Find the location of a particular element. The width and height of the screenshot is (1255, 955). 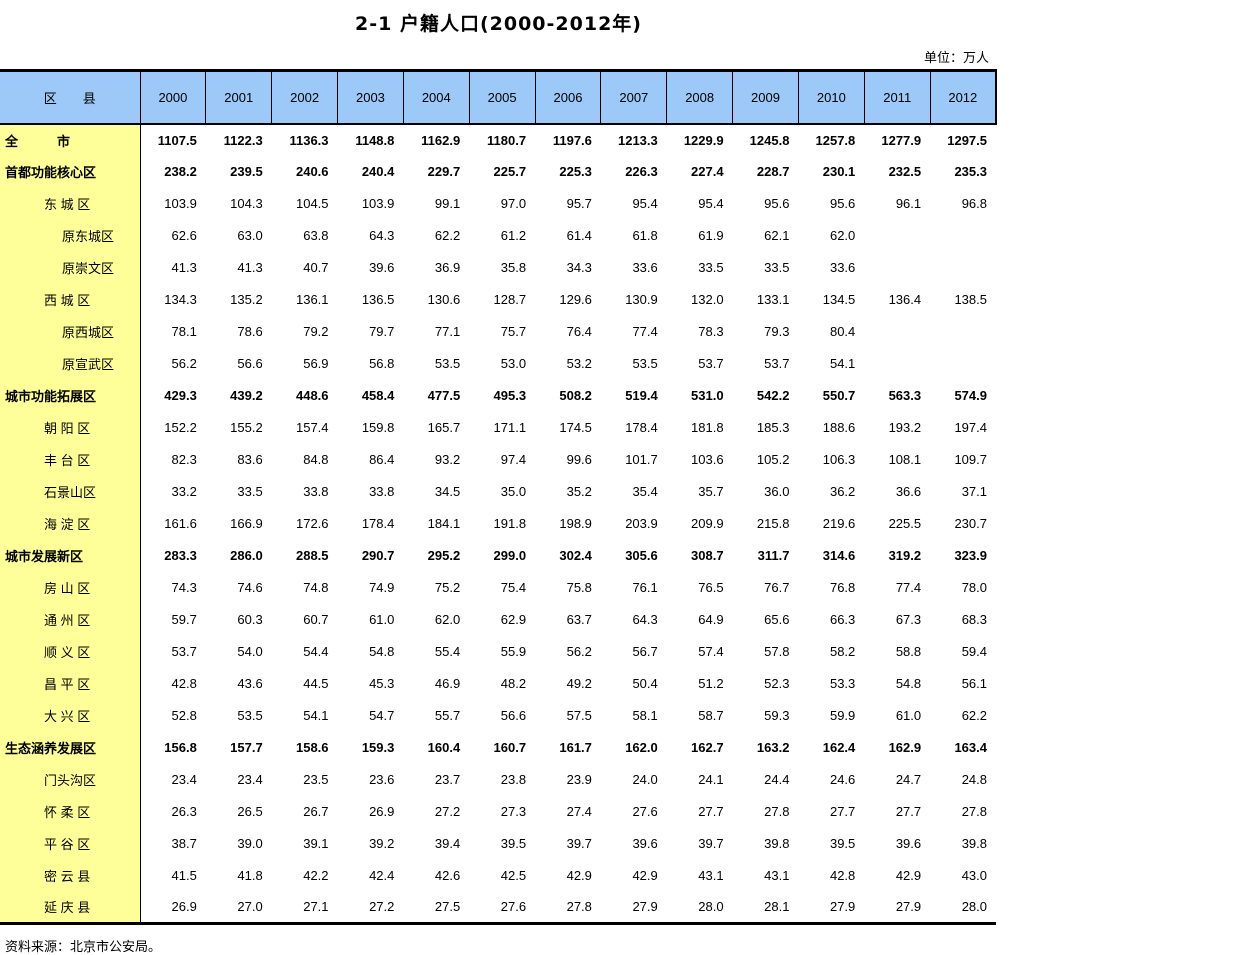

cell-value: 58.2 is located at coordinates (842, 651).